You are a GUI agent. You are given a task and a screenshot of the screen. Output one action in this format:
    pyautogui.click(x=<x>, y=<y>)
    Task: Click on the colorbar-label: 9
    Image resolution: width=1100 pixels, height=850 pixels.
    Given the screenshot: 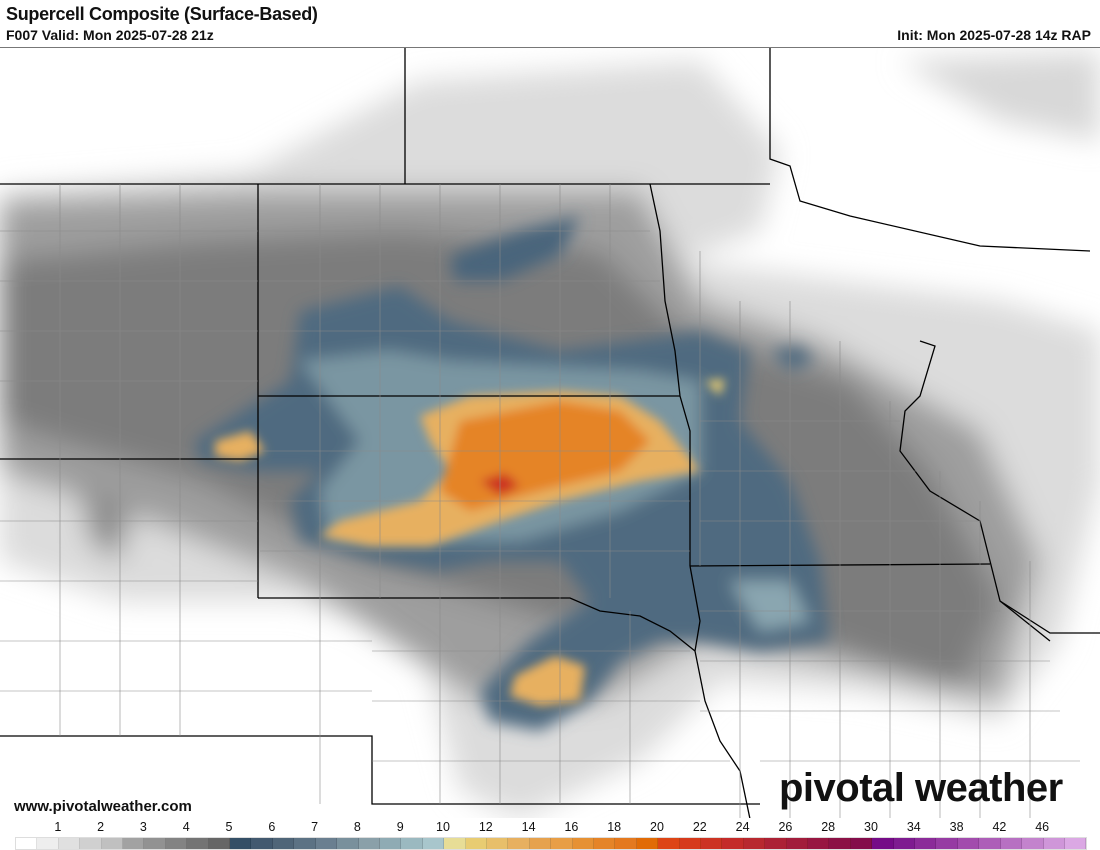 What is the action you would take?
    pyautogui.click(x=400, y=827)
    